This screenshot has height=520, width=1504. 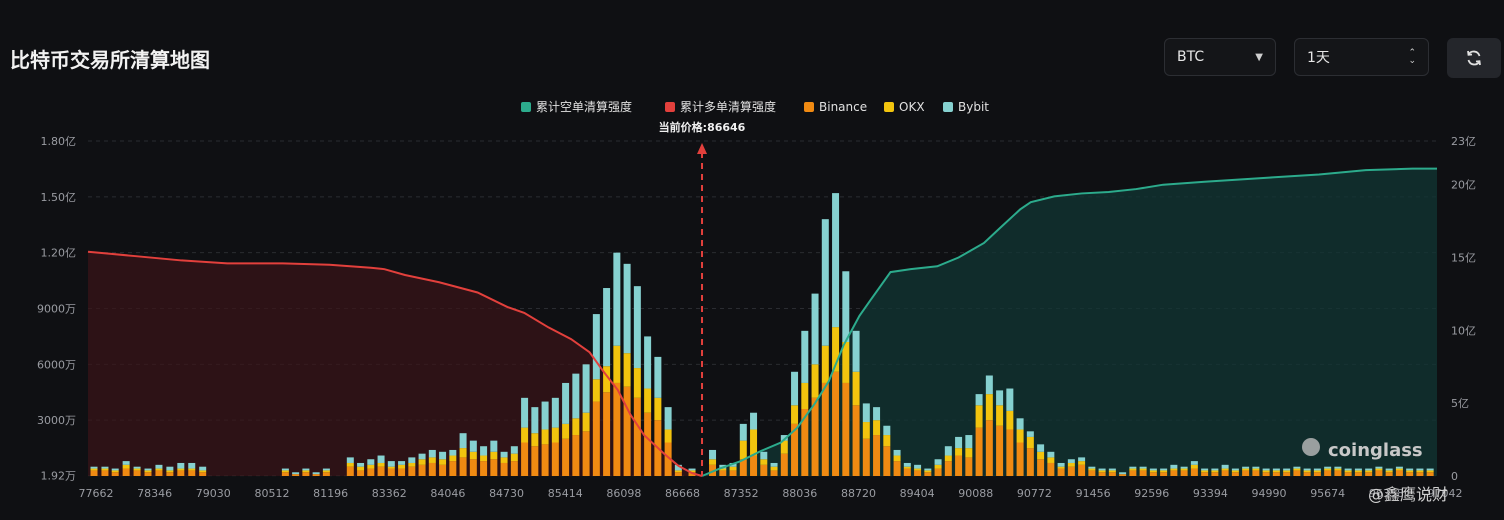 I want to click on x-tick-label: 94990, so click(x=1269, y=493).